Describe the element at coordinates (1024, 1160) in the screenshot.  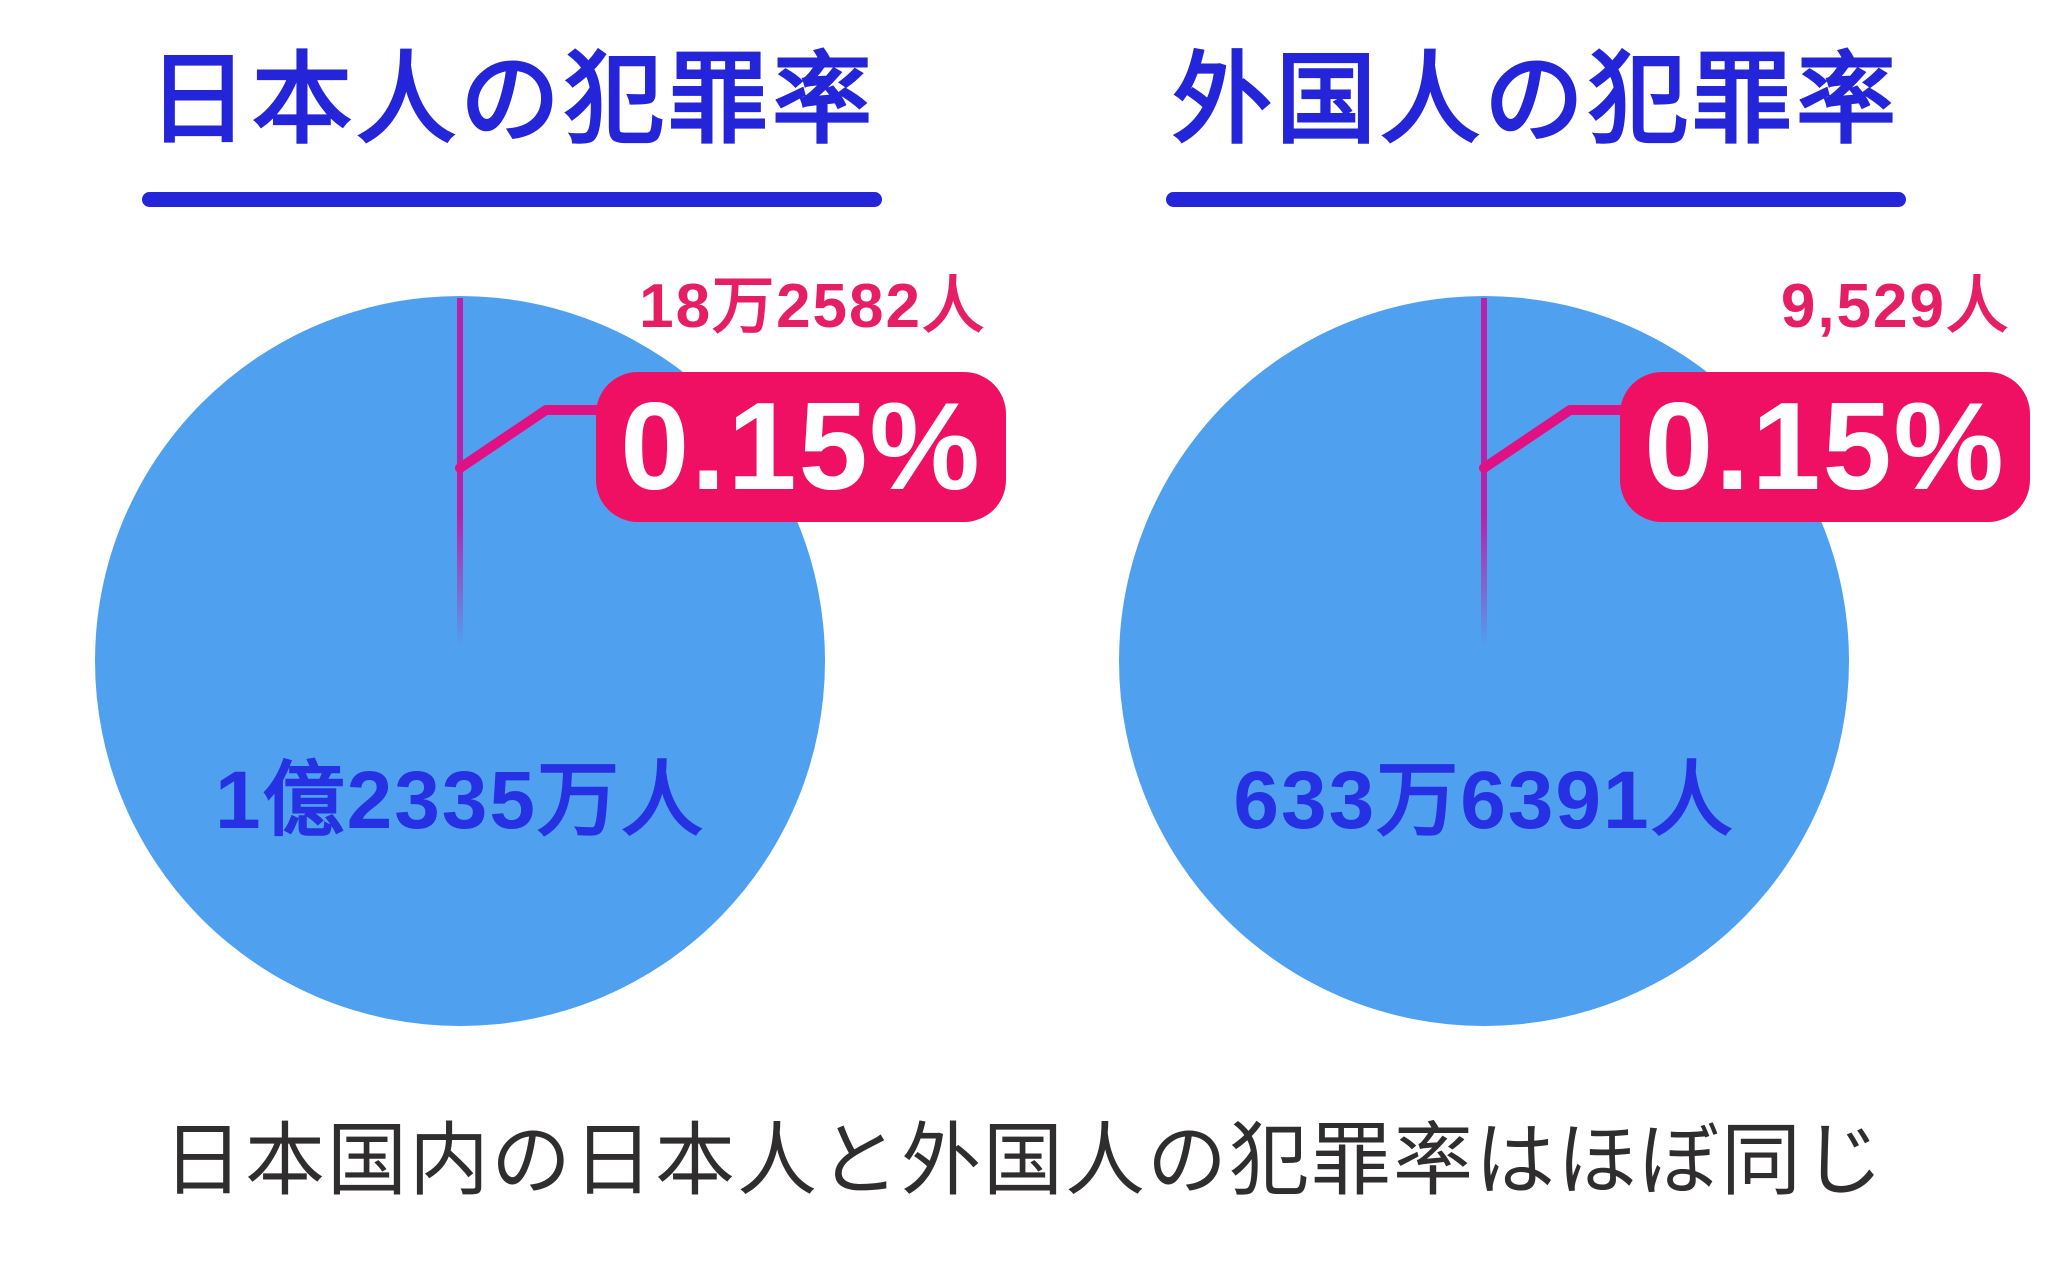
I see `bottom-caption: 日本国内の日本人と外国人の犯罪率はほぼ同じ` at that location.